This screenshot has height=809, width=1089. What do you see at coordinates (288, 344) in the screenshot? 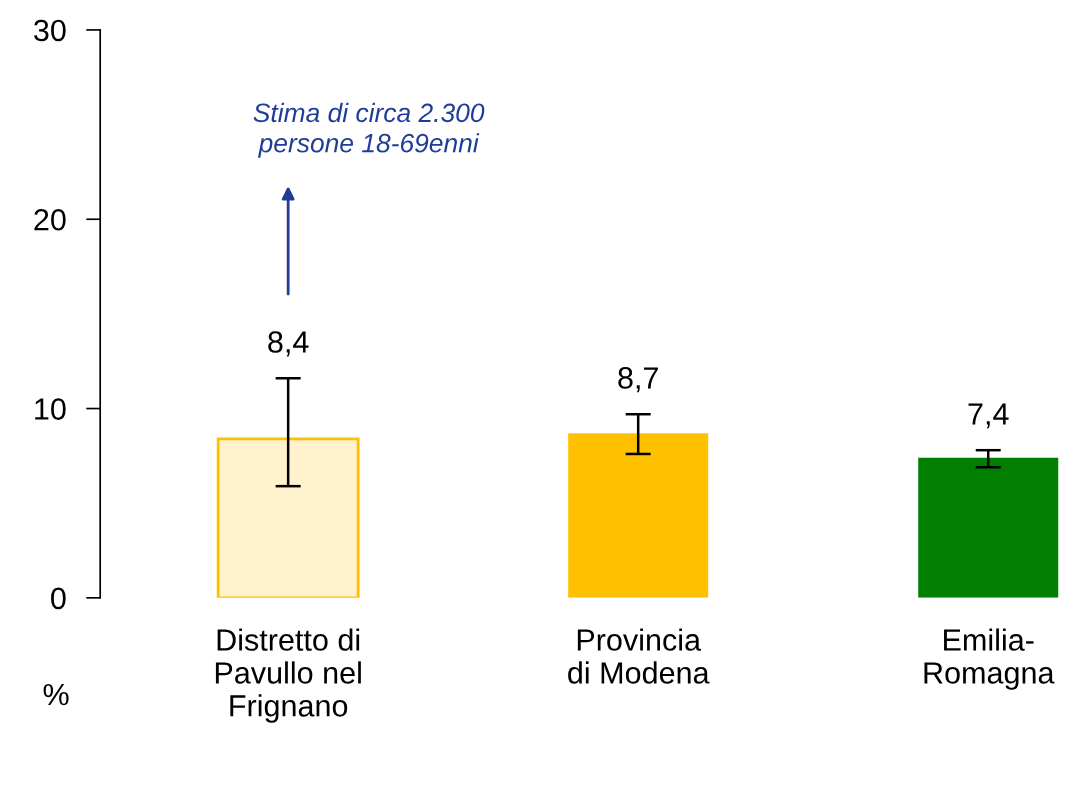
I see `data-label: 8,4` at bounding box center [288, 344].